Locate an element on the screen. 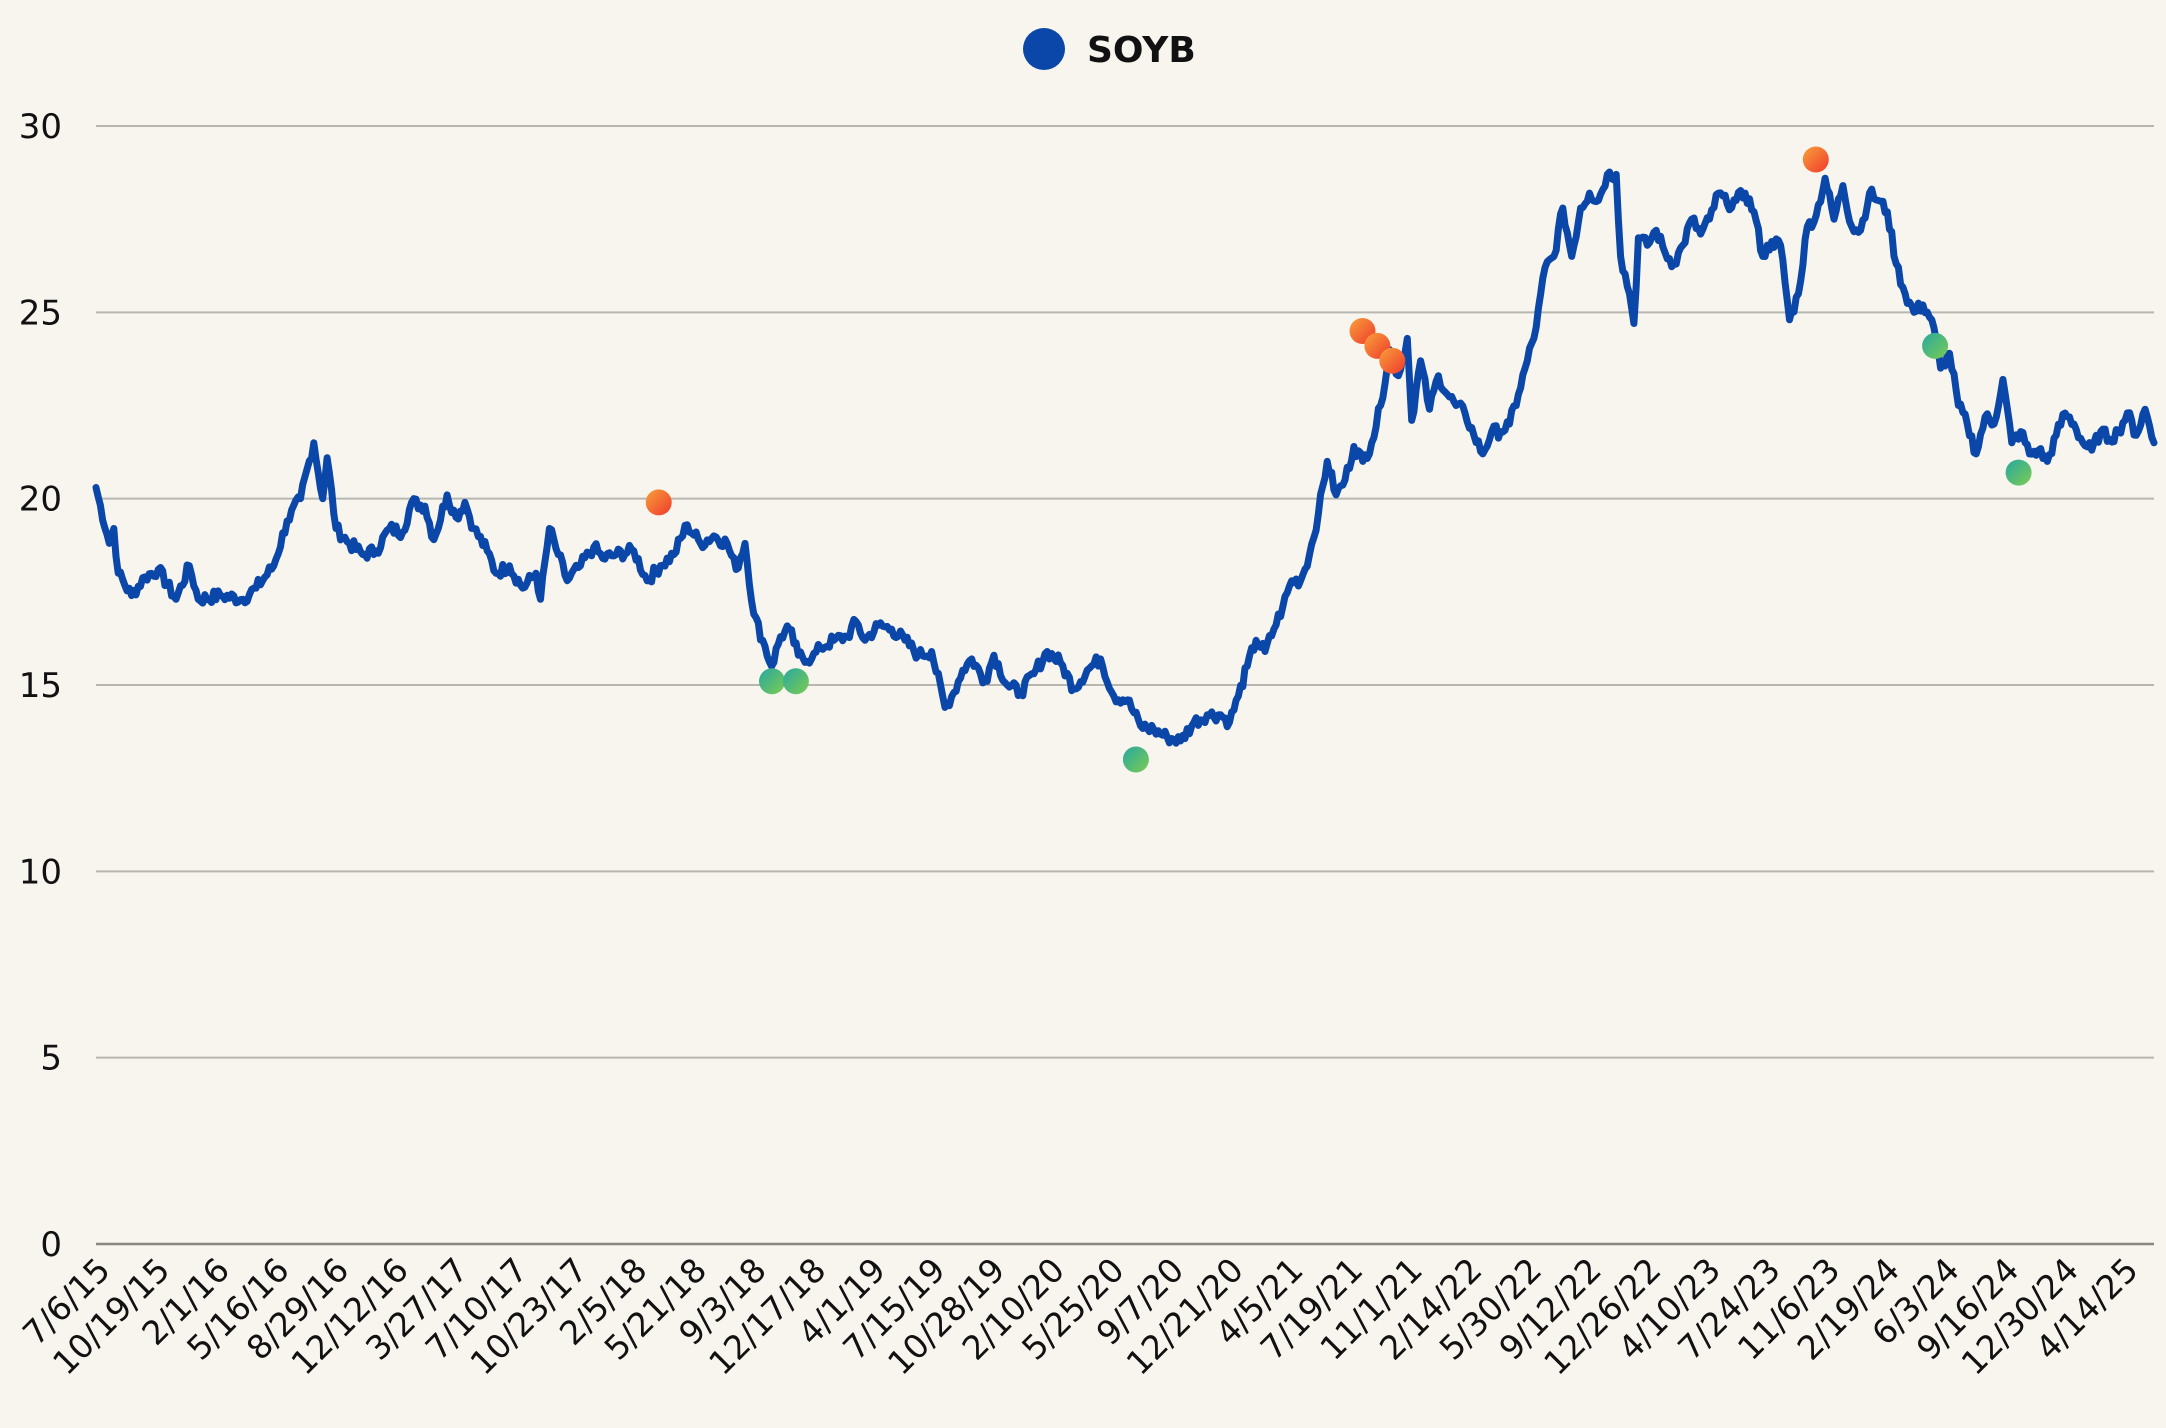 This screenshot has width=2166, height=1428. y-tick-label: 25 is located at coordinates (40, 313).